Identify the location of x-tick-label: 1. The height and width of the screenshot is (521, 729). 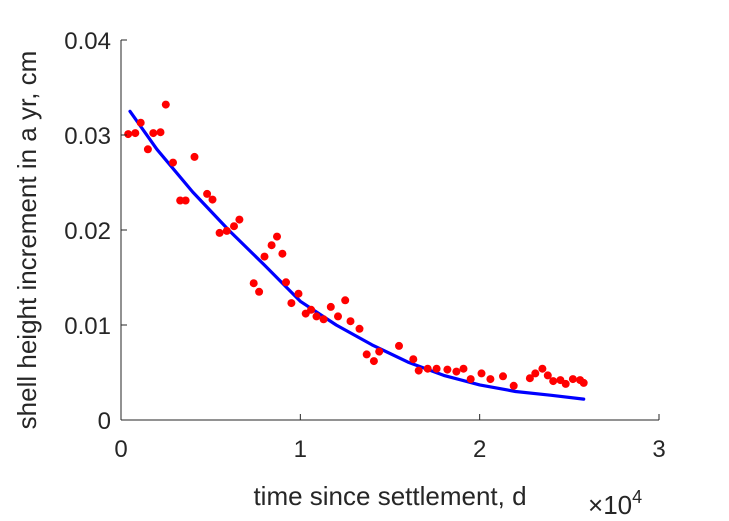
(300, 449).